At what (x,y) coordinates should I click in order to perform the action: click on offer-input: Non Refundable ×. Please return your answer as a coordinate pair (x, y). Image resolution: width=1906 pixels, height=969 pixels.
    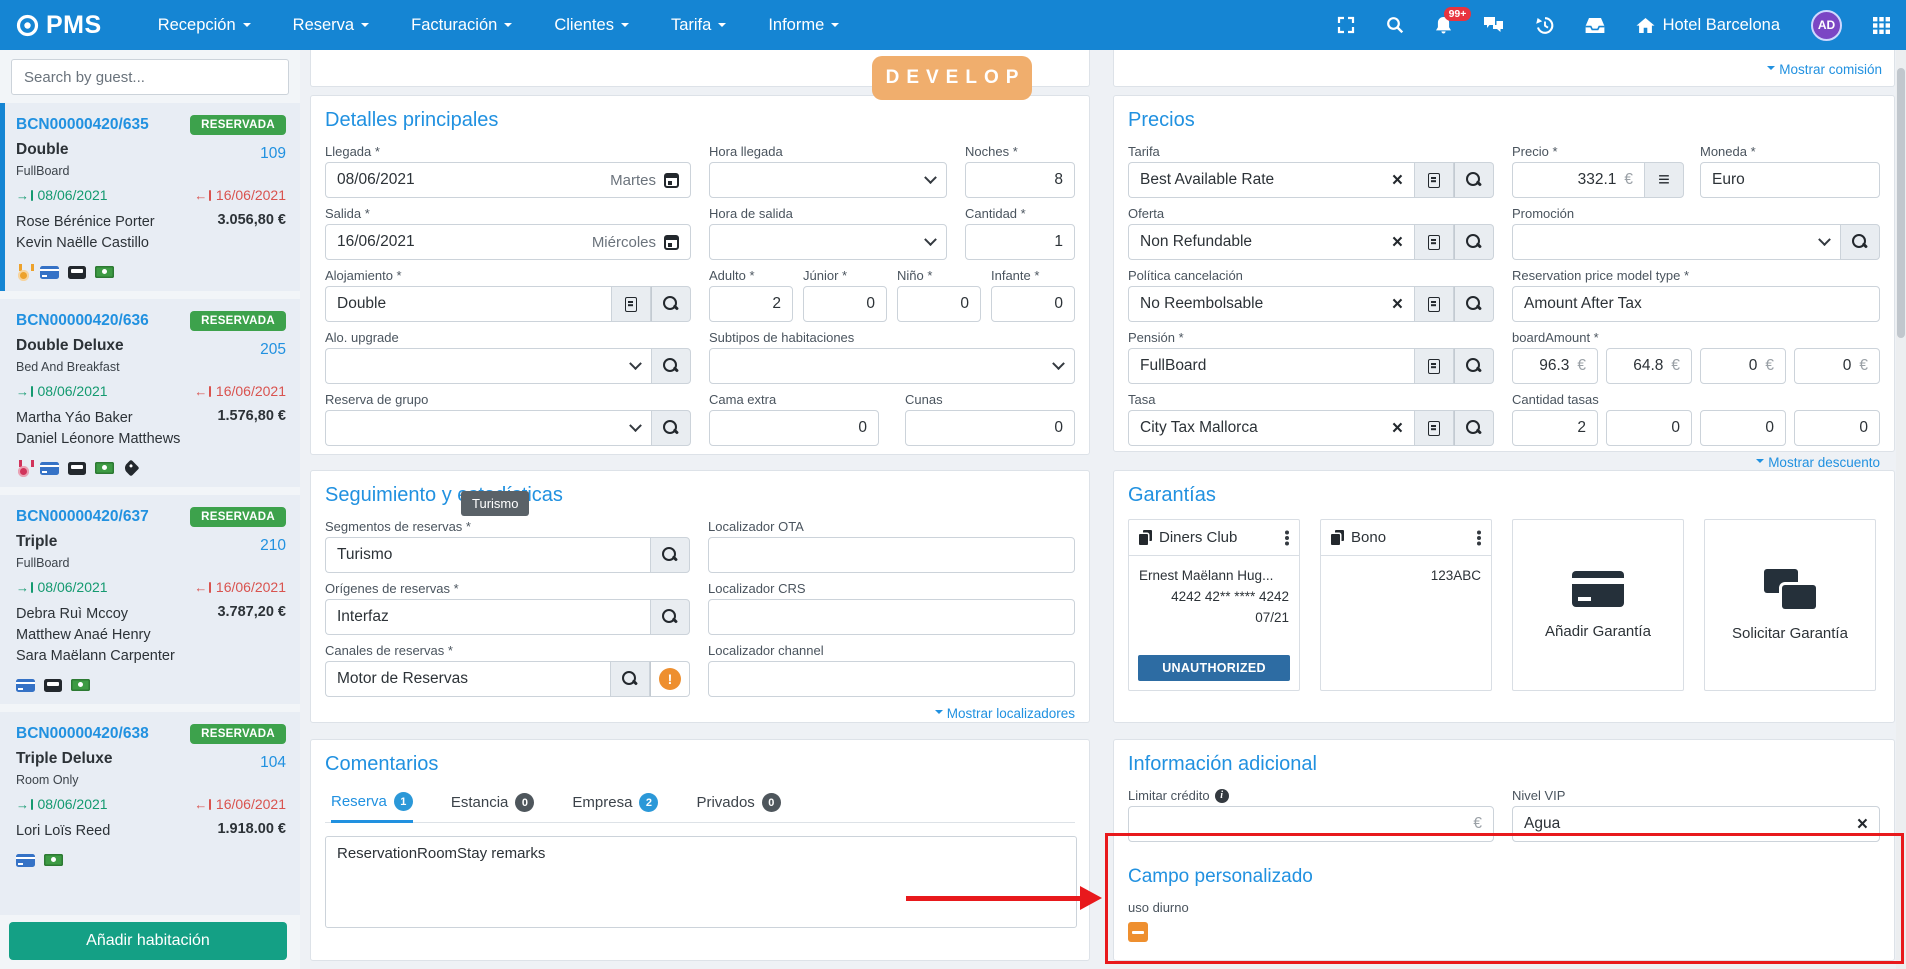
    Looking at the image, I should click on (1271, 242).